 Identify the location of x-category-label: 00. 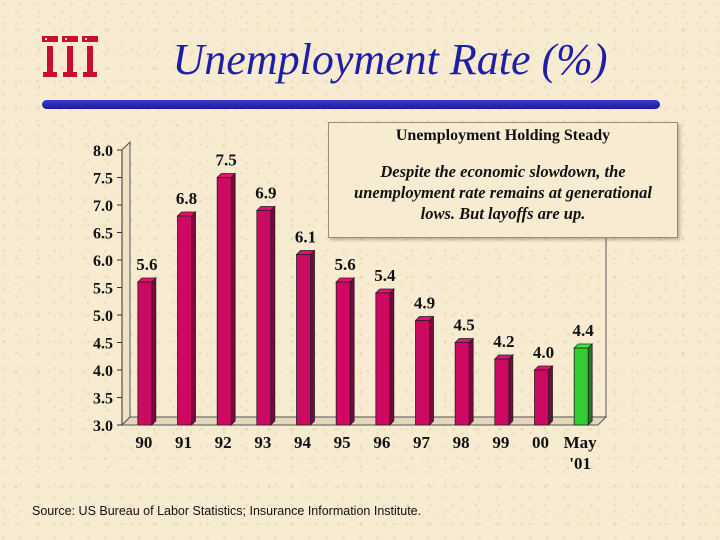
(540, 442).